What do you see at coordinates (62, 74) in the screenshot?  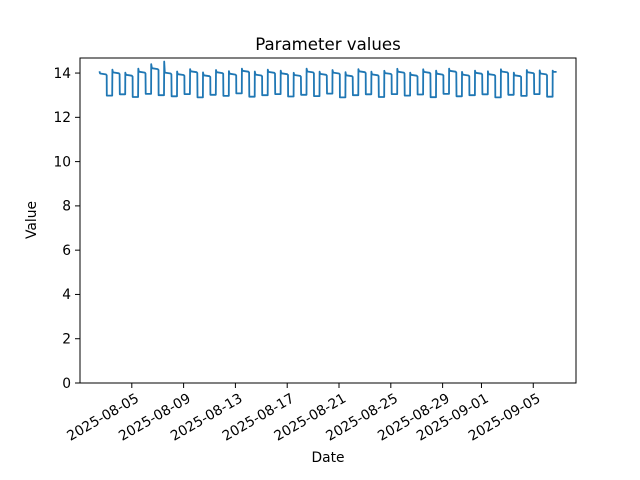 I see `y-tick-label: 14` at bounding box center [62, 74].